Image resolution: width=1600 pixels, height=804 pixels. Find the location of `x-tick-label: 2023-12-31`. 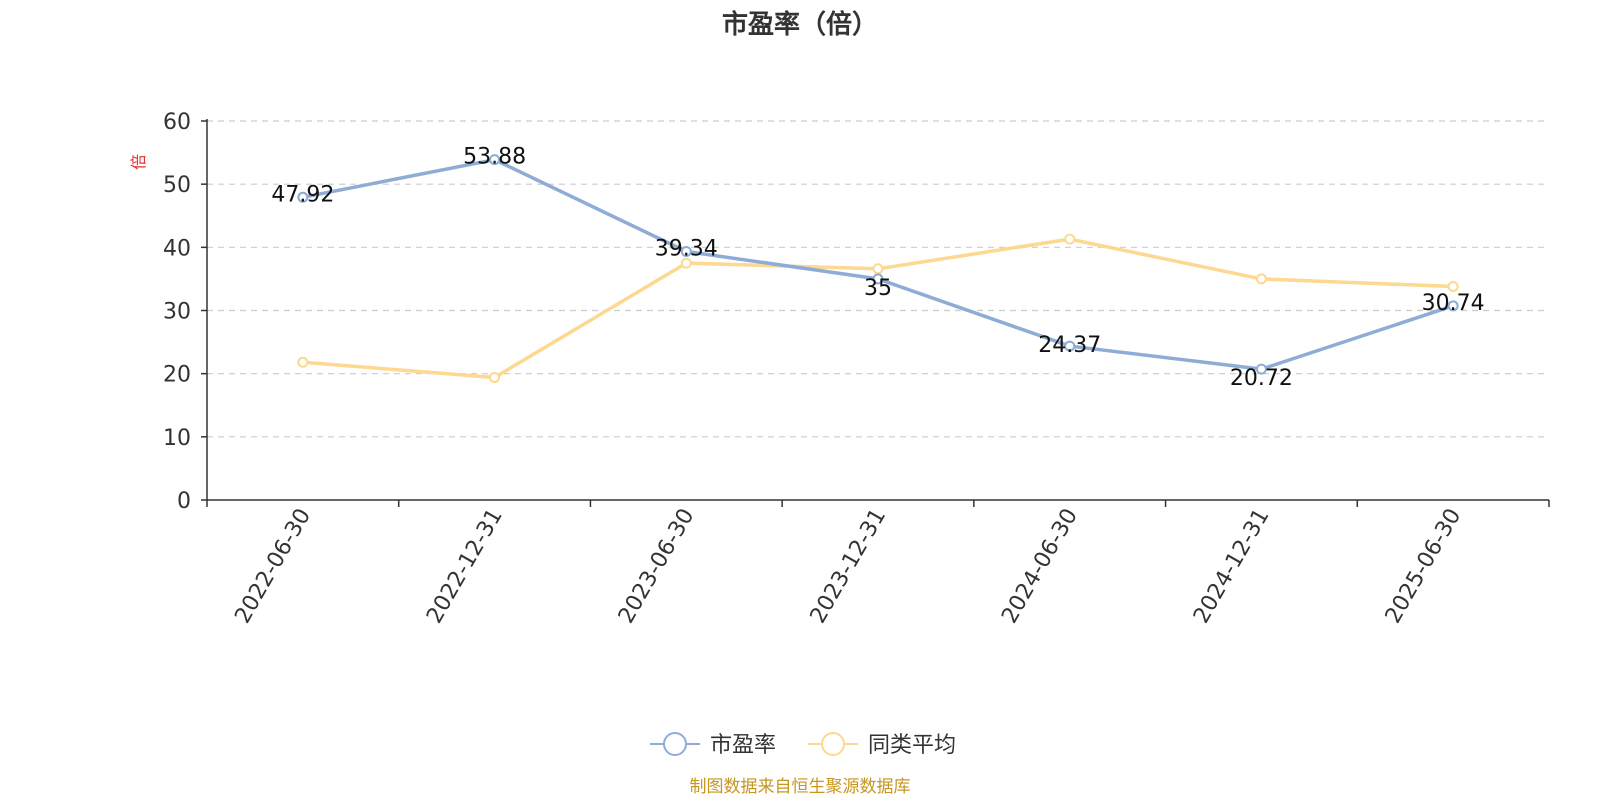

x-tick-label: 2023-12-31 is located at coordinates (849, 566).